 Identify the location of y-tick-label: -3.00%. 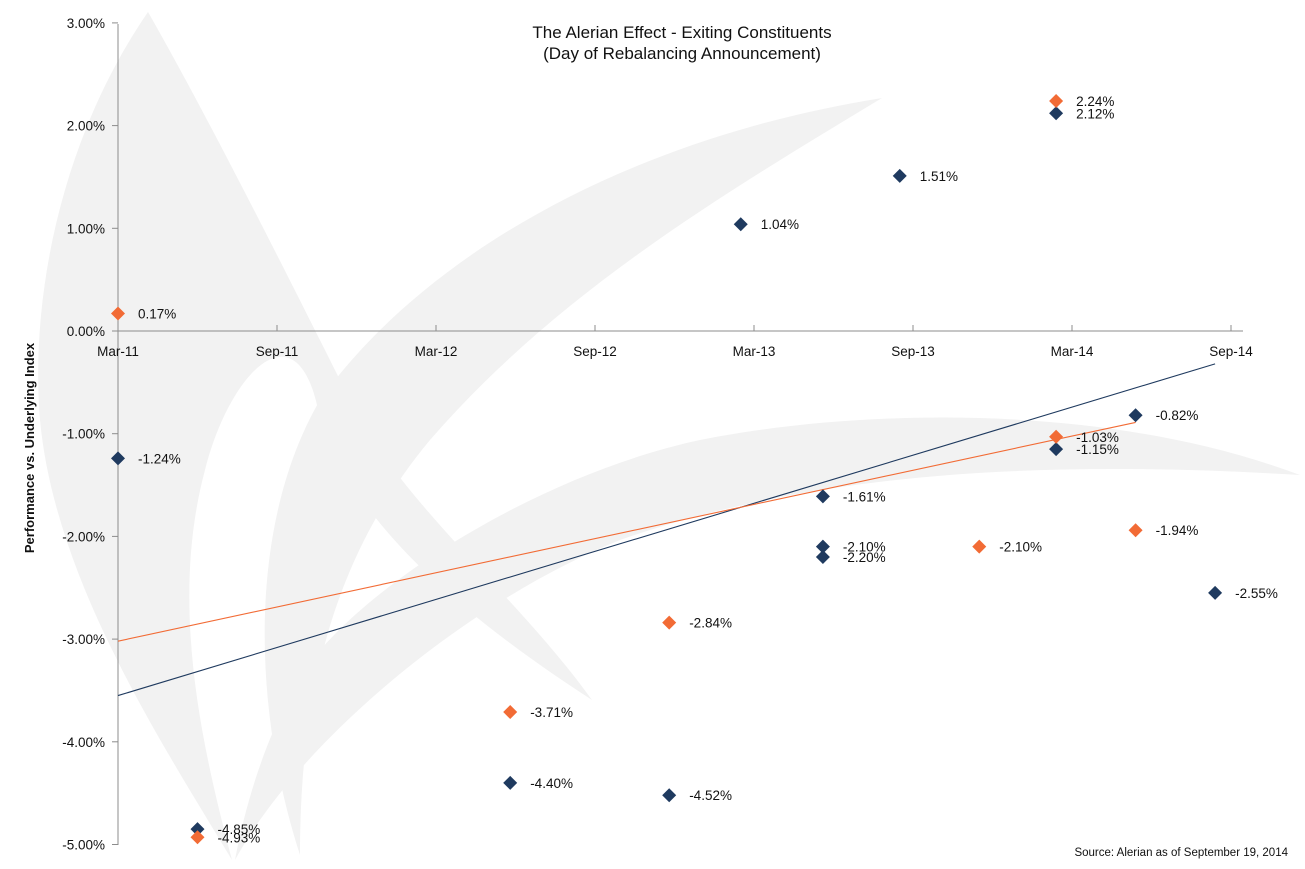
(83, 639).